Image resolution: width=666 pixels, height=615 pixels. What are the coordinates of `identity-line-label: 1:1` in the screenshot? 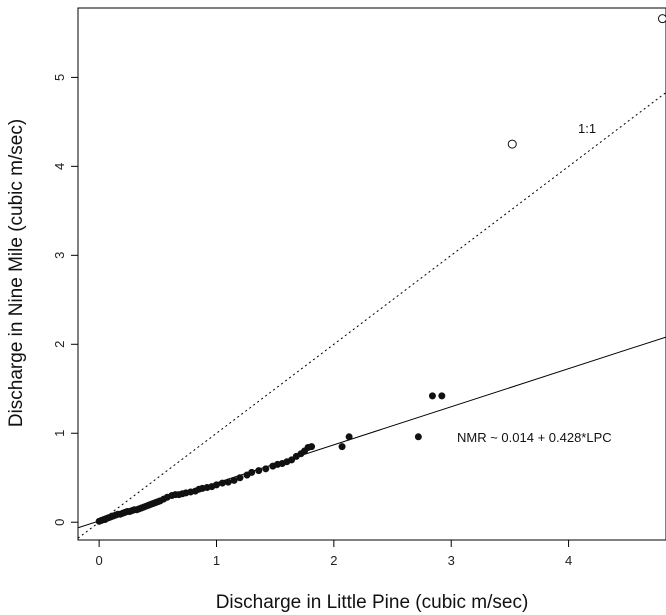 It's located at (587, 128).